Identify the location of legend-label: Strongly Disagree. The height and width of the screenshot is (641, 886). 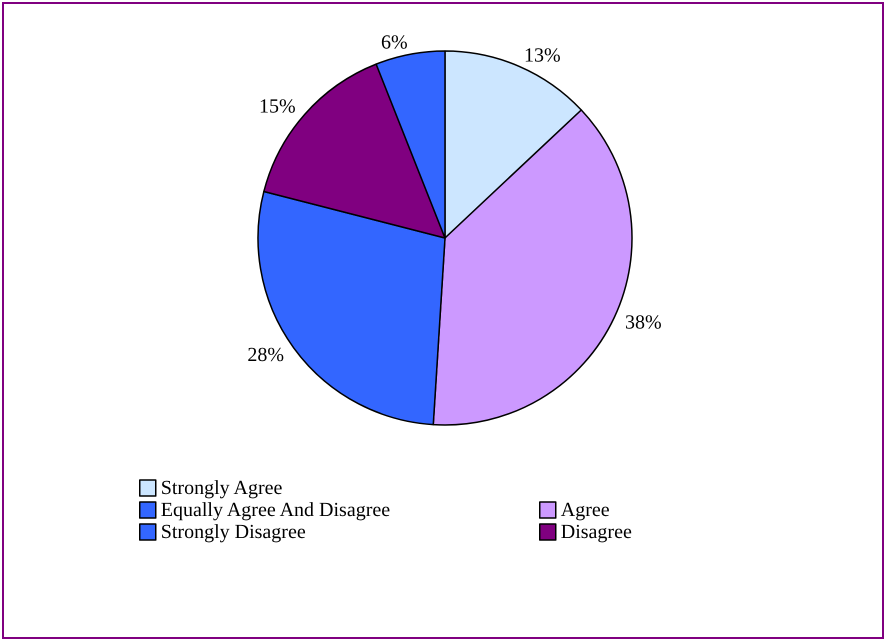
(233, 532).